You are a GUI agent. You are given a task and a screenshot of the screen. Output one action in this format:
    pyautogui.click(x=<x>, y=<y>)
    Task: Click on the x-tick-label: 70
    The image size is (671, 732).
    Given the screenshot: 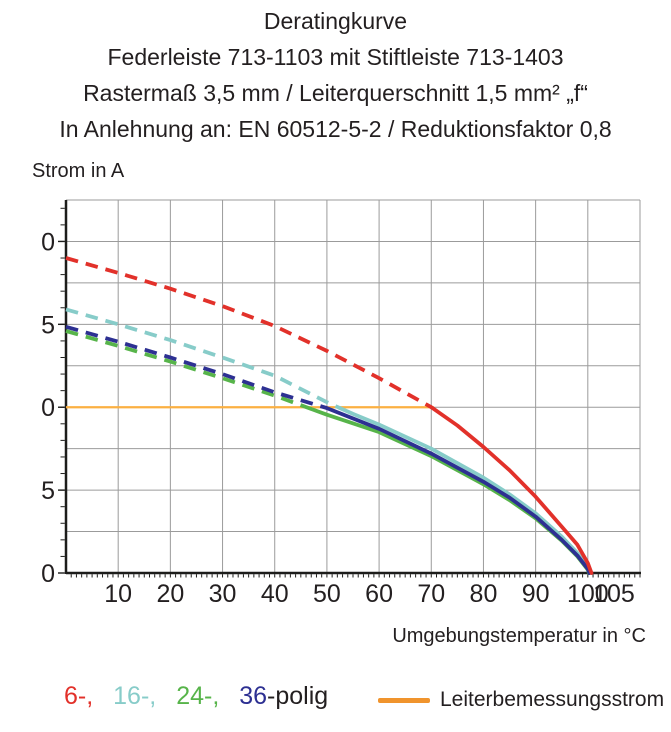 What is the action you would take?
    pyautogui.click(x=431, y=594)
    